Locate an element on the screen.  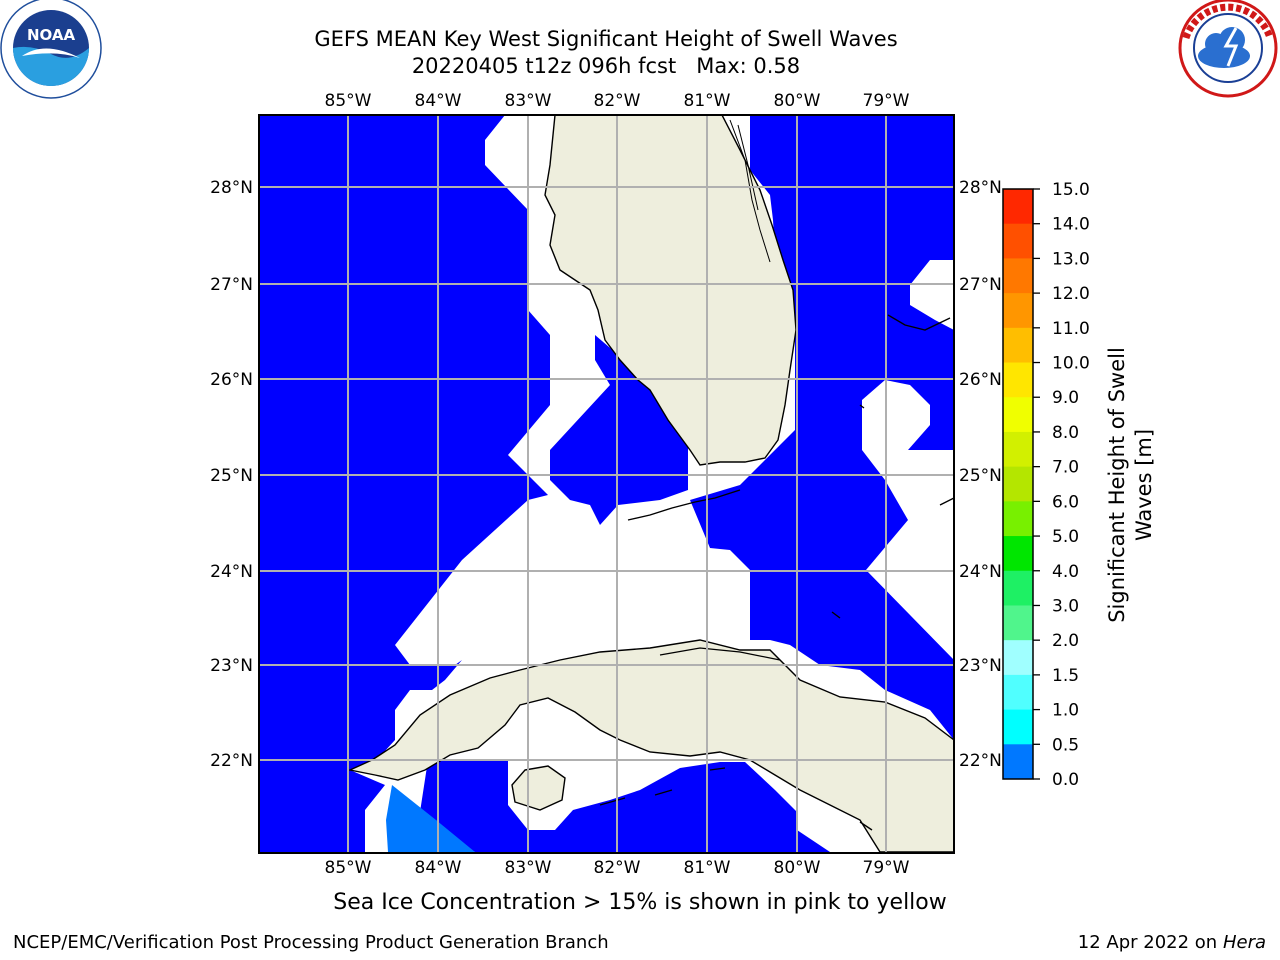
lat-label-left: 24°N is located at coordinates (231, 572).